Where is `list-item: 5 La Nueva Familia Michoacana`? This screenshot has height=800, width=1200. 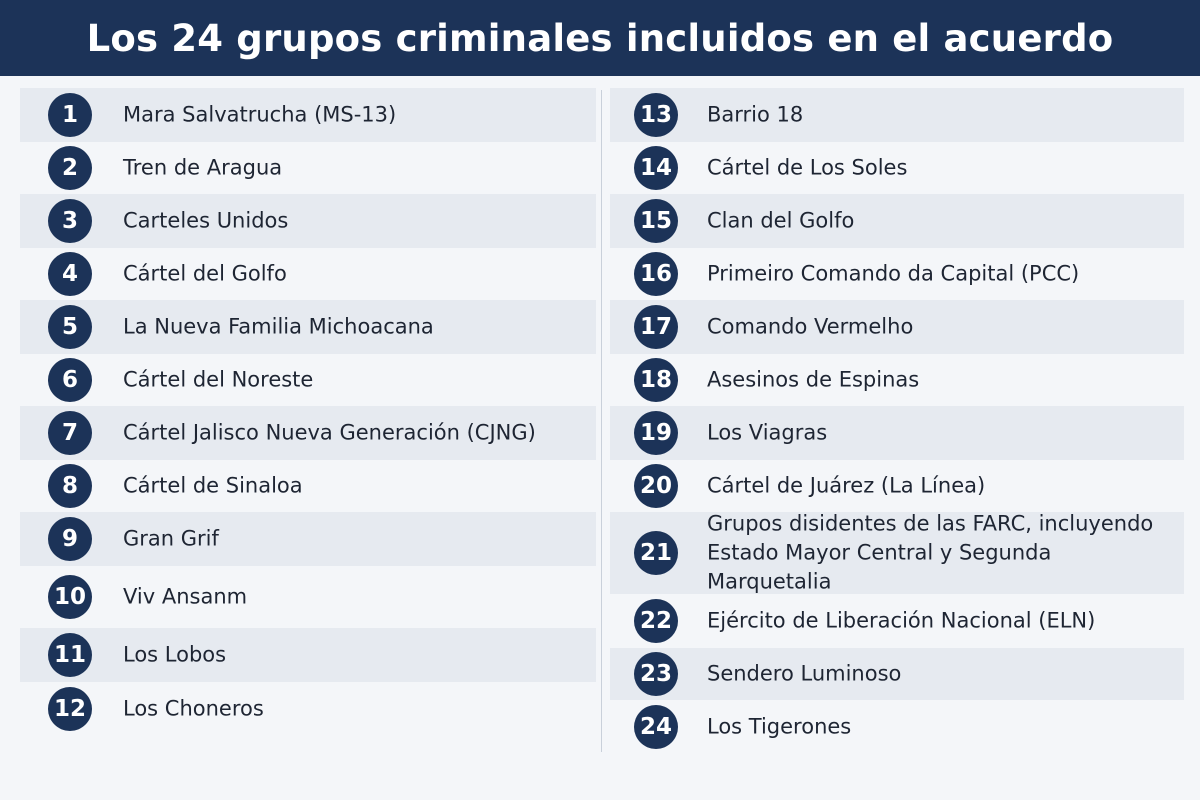 list-item: 5 La Nueva Familia Michoacana is located at coordinates (308, 327).